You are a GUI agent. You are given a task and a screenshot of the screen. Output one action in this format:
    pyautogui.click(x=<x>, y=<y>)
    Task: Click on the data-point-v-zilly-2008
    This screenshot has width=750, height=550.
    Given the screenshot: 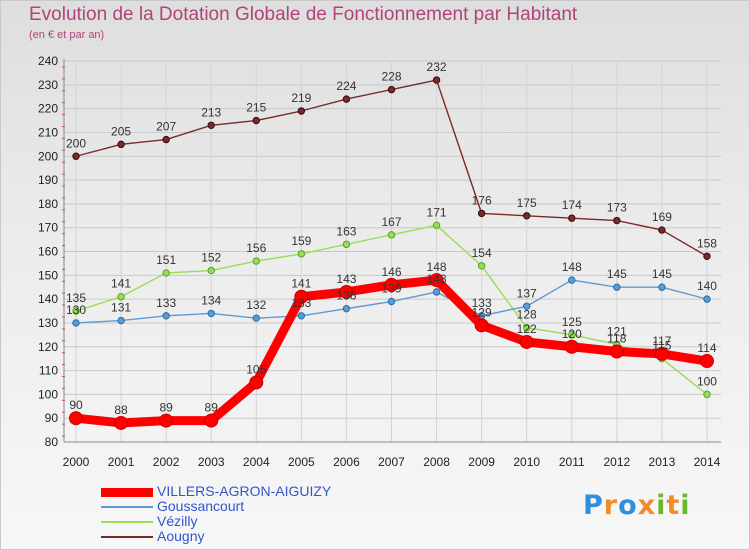 What is the action you would take?
    pyautogui.click(x=436, y=225)
    